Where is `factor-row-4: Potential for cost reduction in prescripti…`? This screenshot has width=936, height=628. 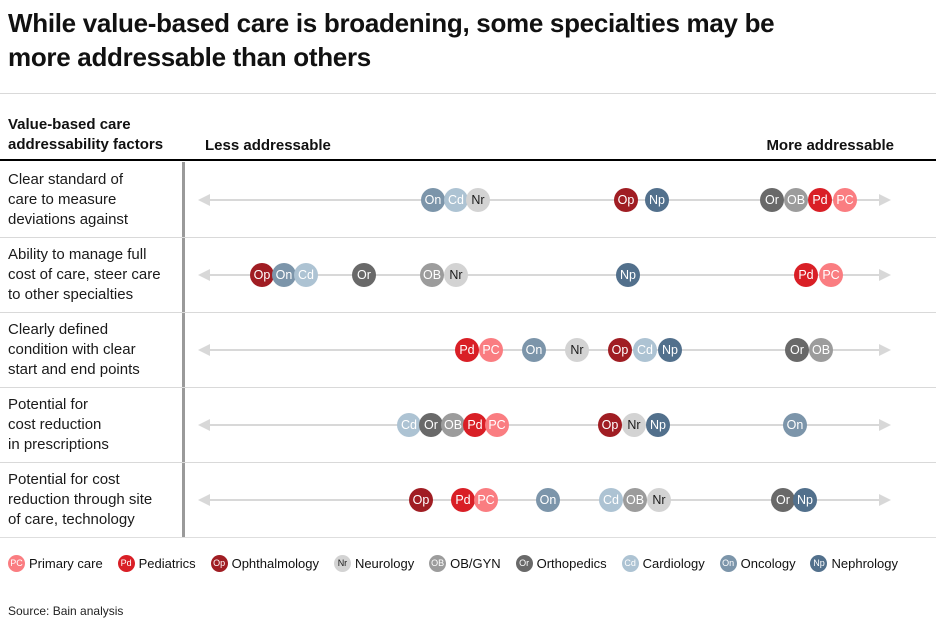 factor-row-4: Potential for cost reduction in prescripti… is located at coordinates (468, 424).